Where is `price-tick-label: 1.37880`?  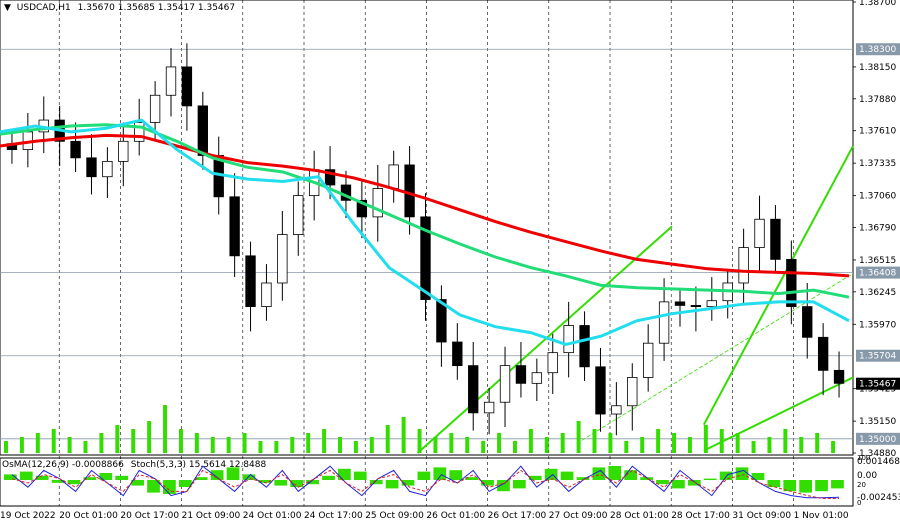 price-tick-label: 1.37880 is located at coordinates (877, 100).